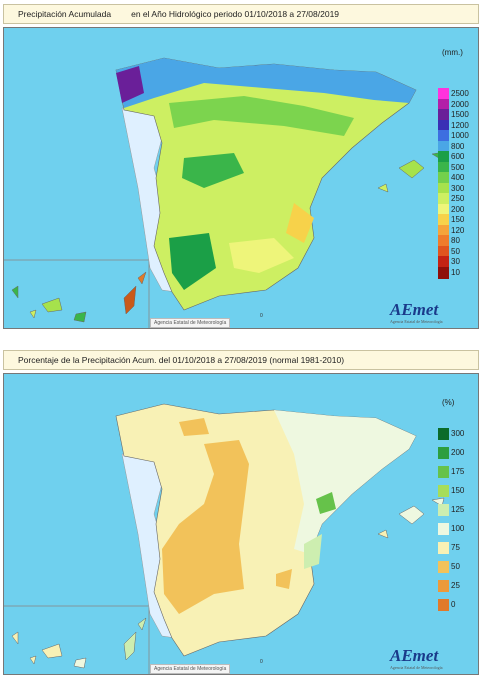 The height and width of the screenshot is (680, 488). I want to click on map1-legend-item: 1200, so click(455, 125).